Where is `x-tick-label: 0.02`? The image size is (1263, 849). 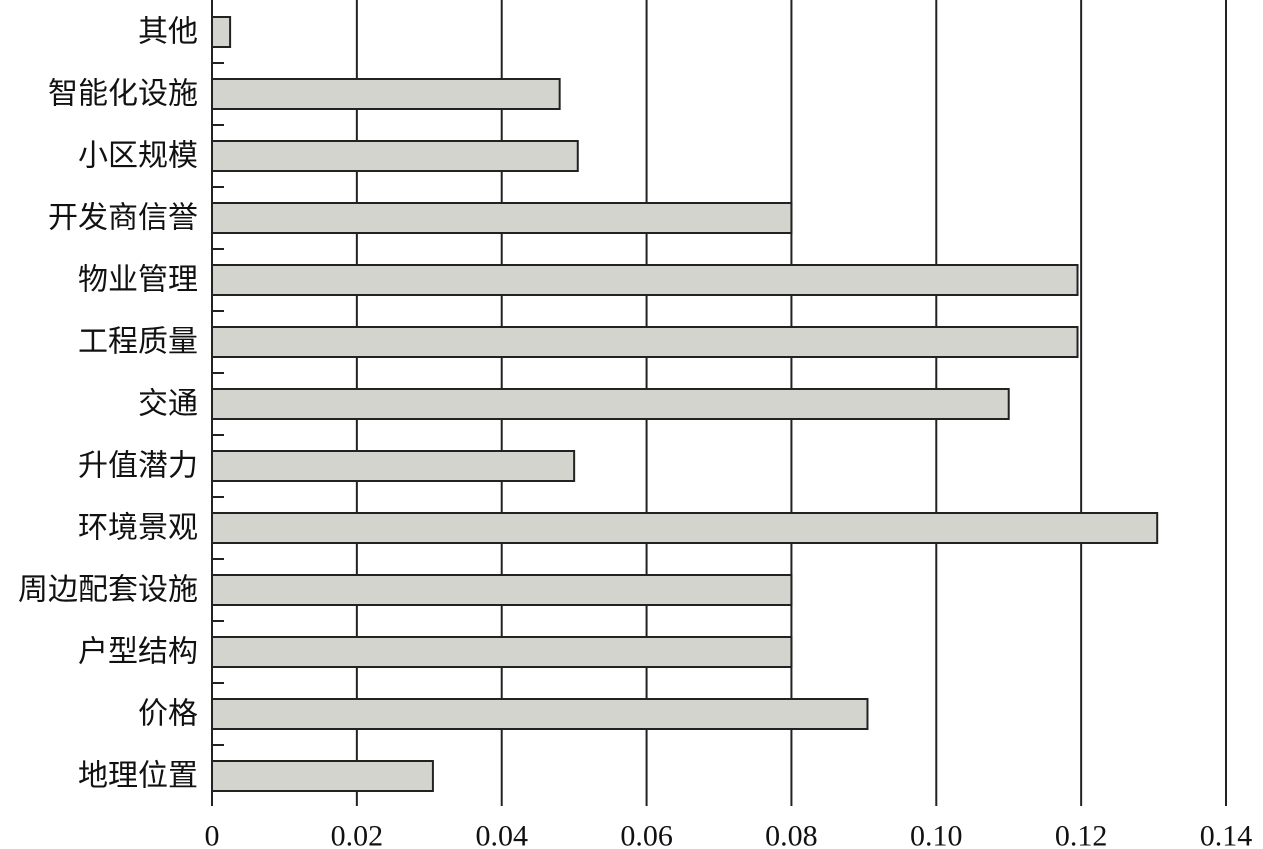 x-tick-label: 0.02 is located at coordinates (357, 834).